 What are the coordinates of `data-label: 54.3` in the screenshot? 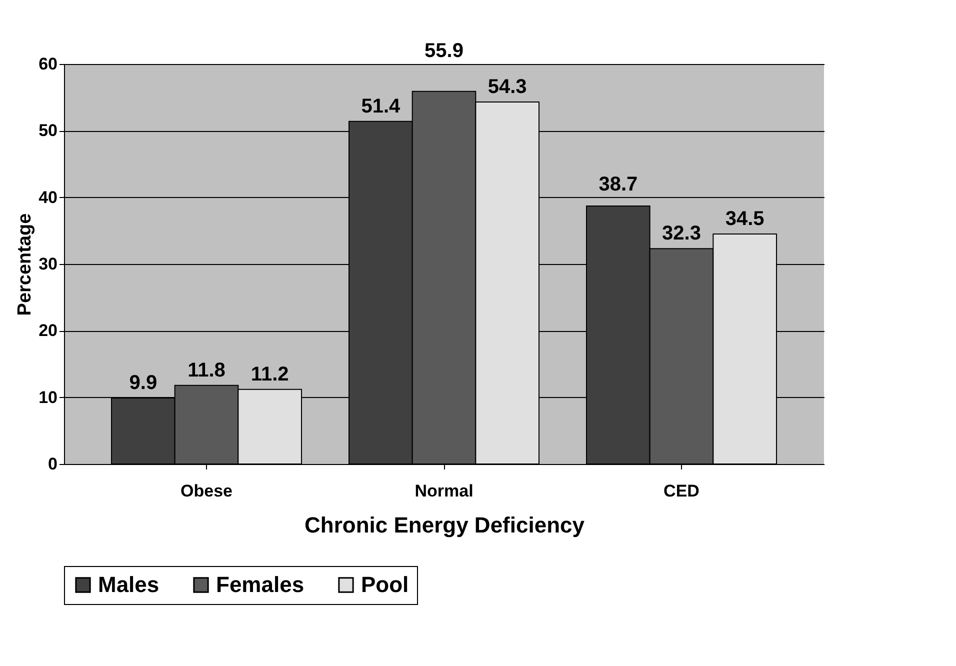 It's located at (507, 87).